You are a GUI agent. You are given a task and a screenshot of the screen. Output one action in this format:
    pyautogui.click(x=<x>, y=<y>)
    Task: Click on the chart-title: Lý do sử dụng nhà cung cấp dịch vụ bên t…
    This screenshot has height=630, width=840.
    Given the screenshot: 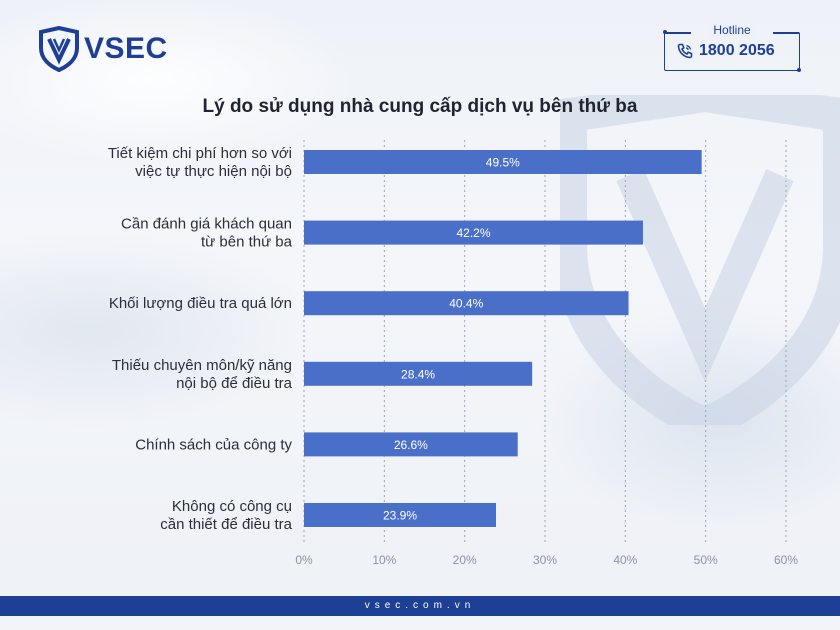 What is the action you would take?
    pyautogui.click(x=420, y=106)
    